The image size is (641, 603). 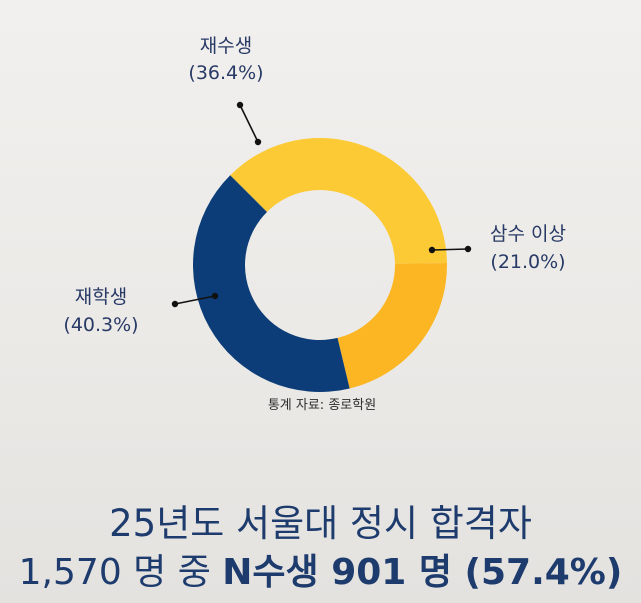 I want to click on headline-summary: 1,570 명 중 N수생 901 명 (57.4%), so click(x=320, y=569).